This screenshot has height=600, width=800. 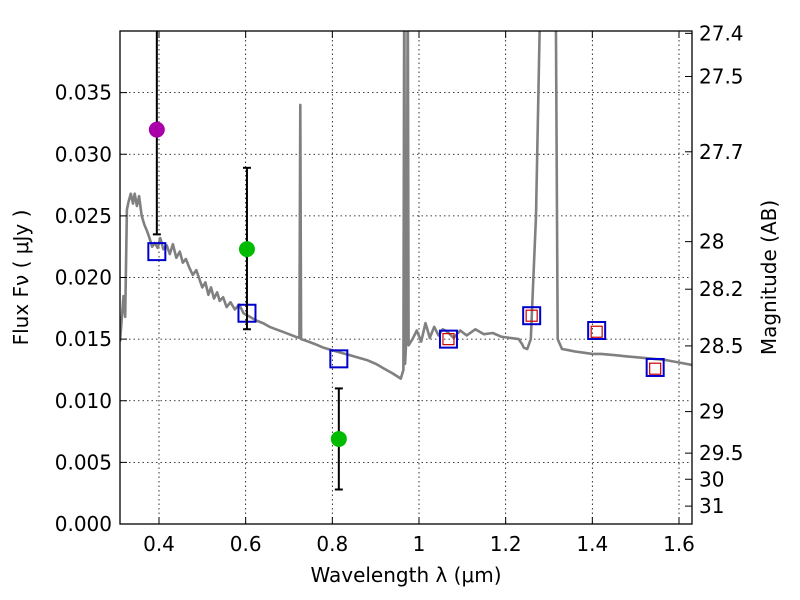 What do you see at coordinates (159, 544) in the screenshot?
I see `x-tick-label: 0.4` at bounding box center [159, 544].